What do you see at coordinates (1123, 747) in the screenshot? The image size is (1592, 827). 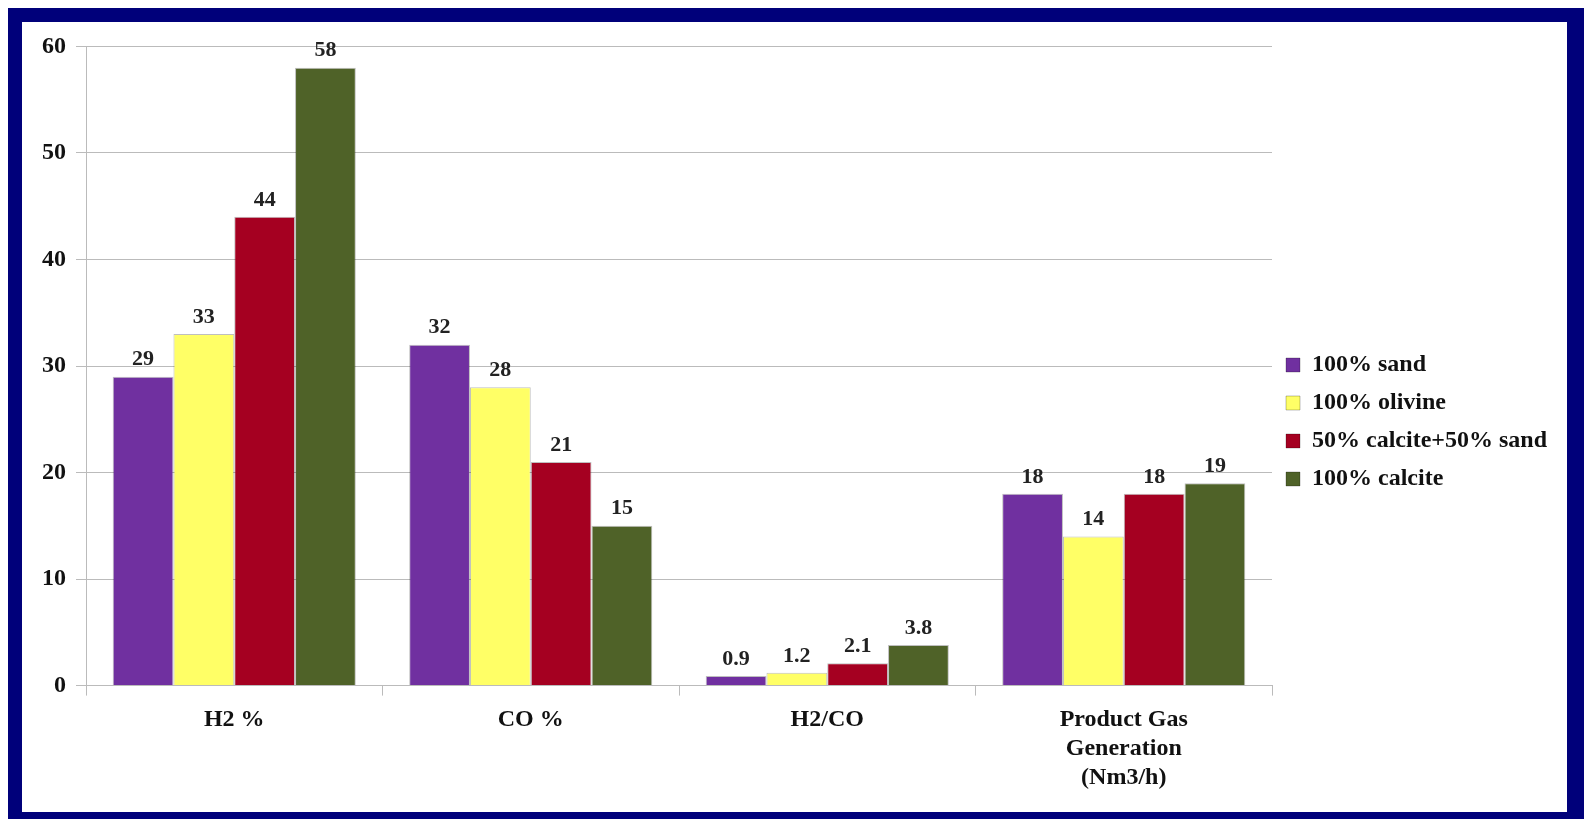 I see `x-tick-label: Product Gas Generation (Nm3/h)` at bounding box center [1123, 747].